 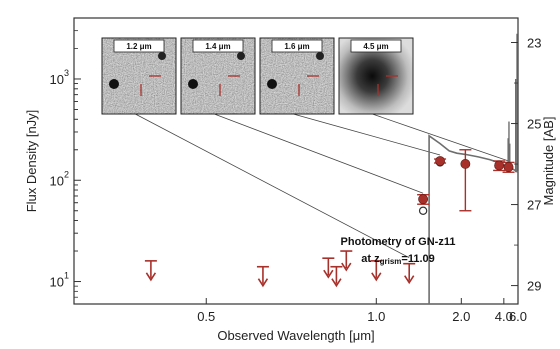 I want to click on inset-label: 1.2 μm, so click(x=138, y=46).